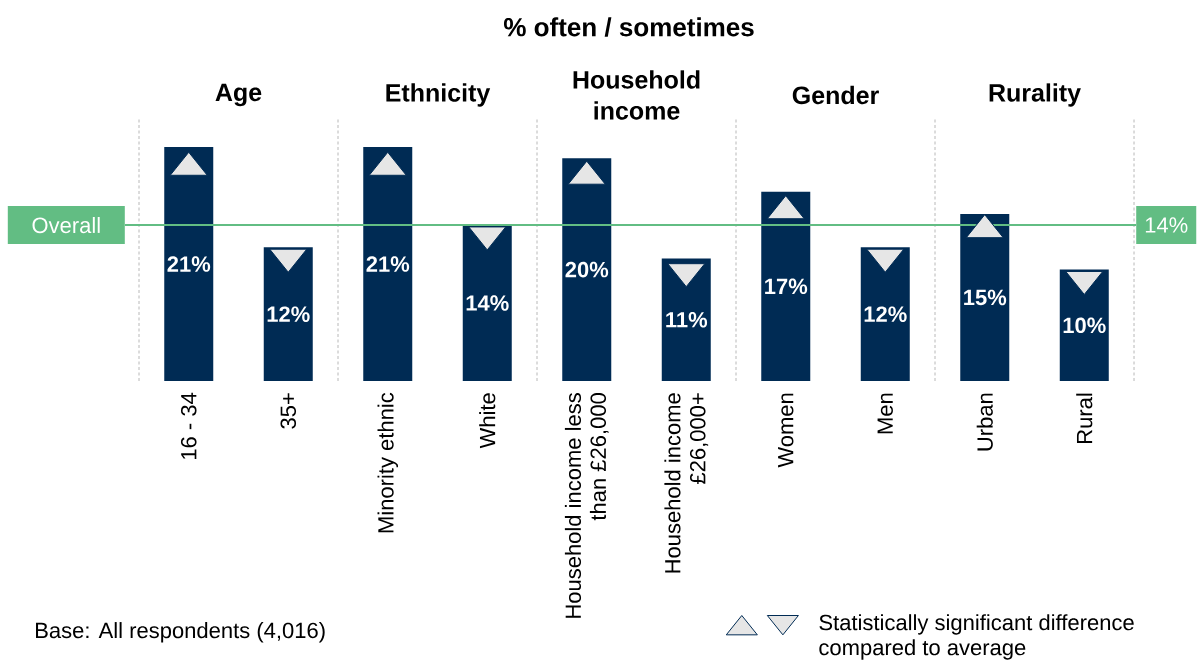  I want to click on x-tick-label: Urban, so click(984, 422).